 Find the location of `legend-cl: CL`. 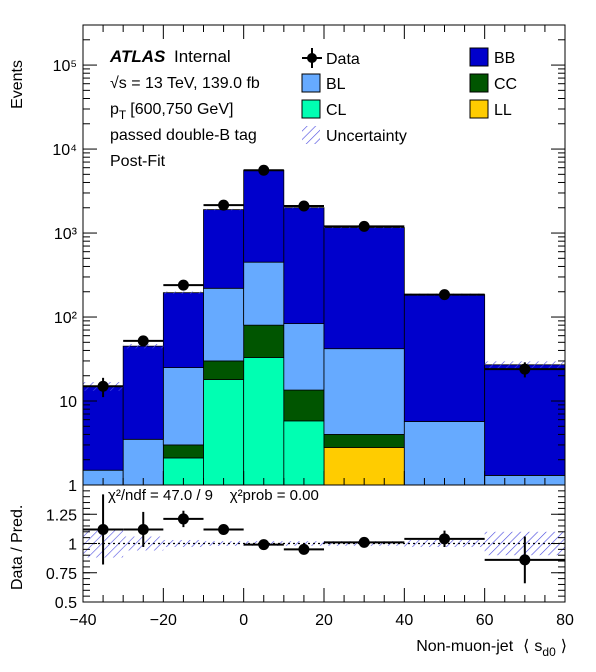

legend-cl: CL is located at coordinates (324, 109).